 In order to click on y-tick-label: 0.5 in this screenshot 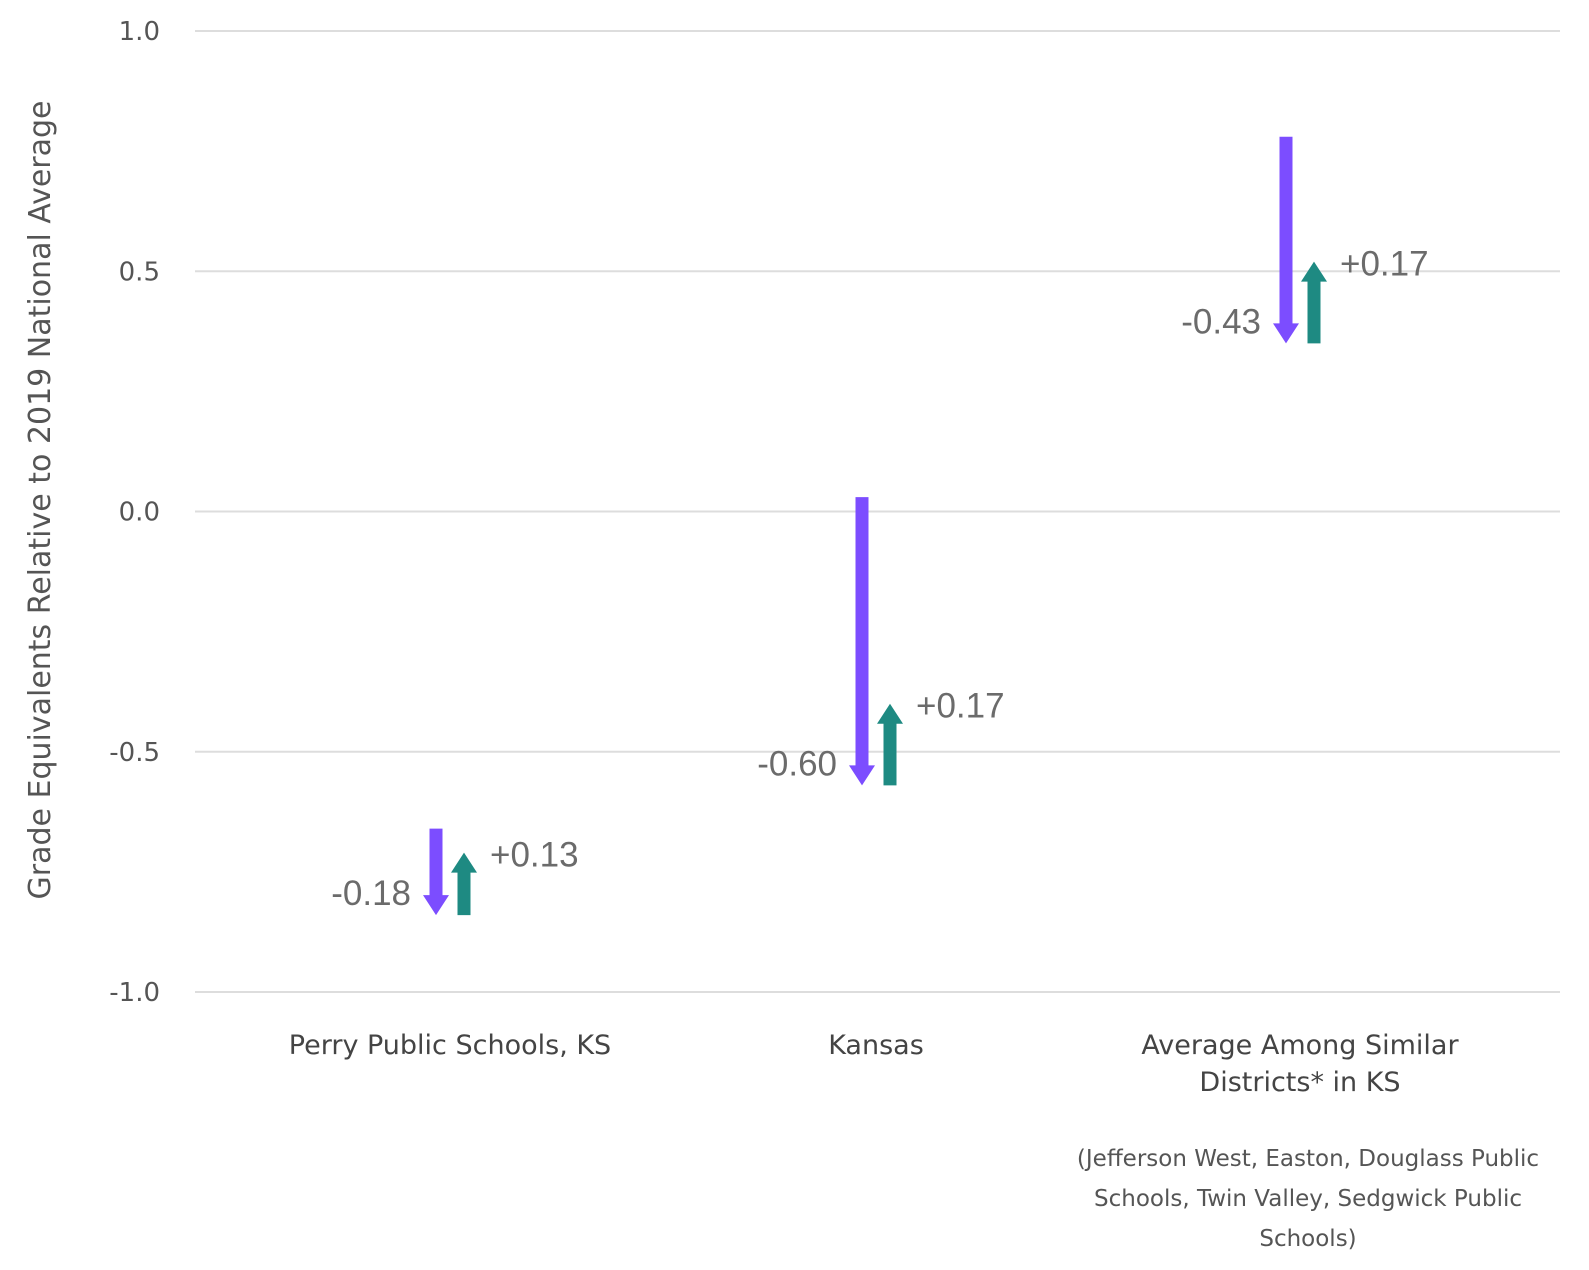, I will do `click(139, 272)`.